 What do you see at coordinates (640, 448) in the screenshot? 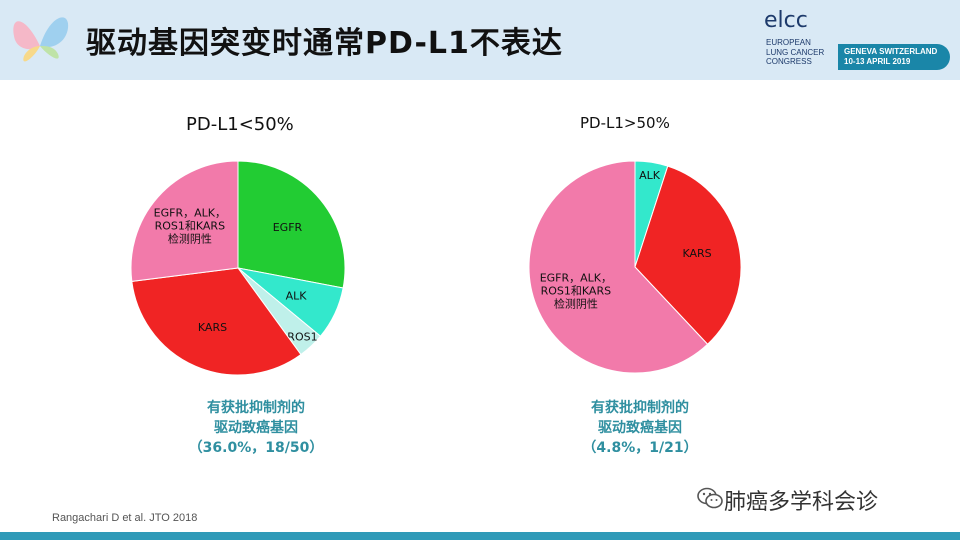
I see `caption-line: （4.8%，1/21）` at bounding box center [640, 448].